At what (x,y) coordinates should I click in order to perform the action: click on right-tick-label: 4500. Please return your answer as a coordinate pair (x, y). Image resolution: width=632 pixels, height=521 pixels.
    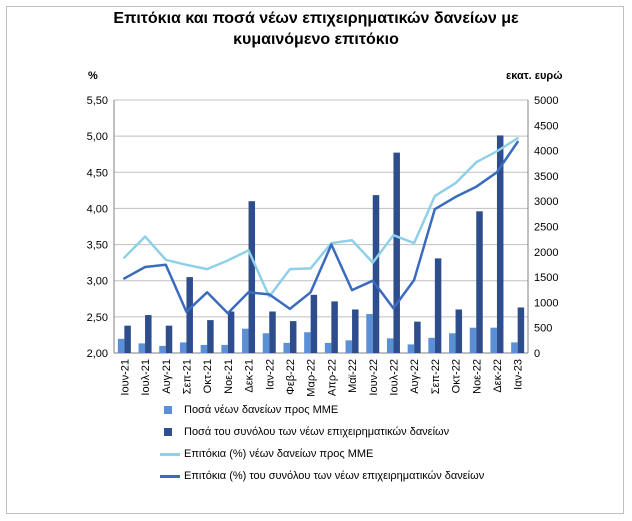
    Looking at the image, I should click on (546, 126).